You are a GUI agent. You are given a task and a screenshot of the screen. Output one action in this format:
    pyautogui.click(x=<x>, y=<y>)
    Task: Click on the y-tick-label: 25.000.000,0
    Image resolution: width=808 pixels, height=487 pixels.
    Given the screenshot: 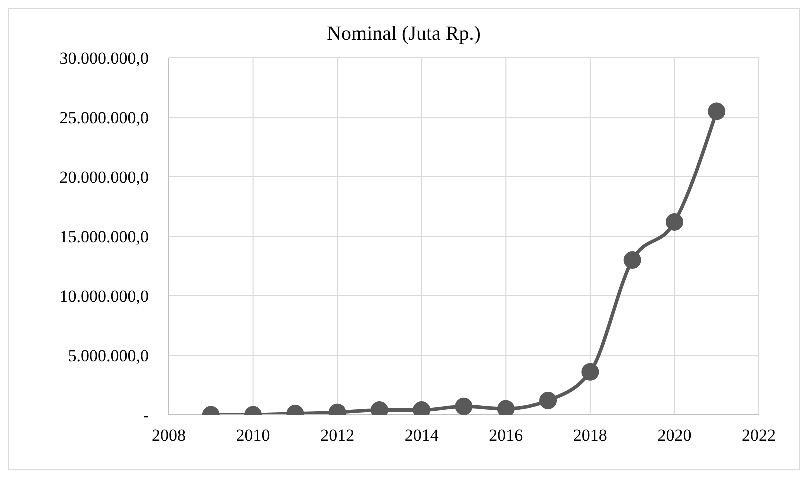 What is the action you would take?
    pyautogui.click(x=104, y=118)
    